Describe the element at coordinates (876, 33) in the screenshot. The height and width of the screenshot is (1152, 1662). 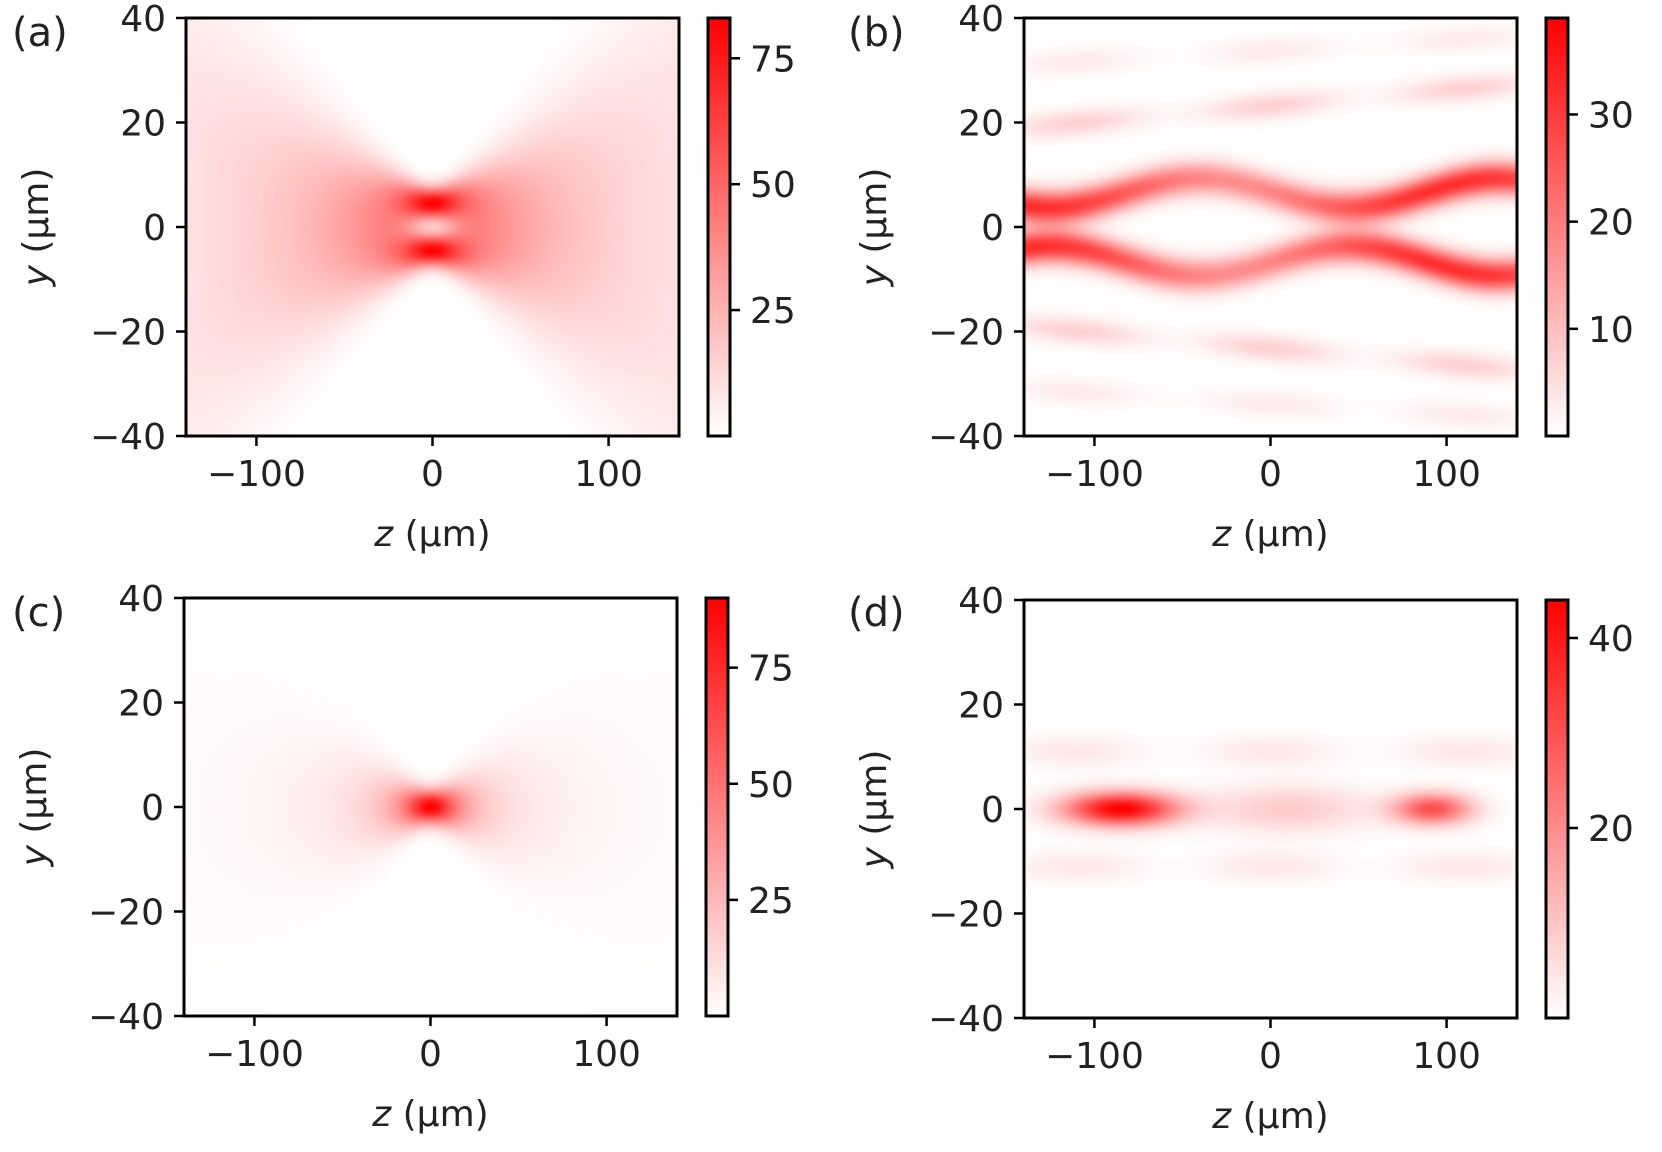
I see `panel-label: (b)` at that location.